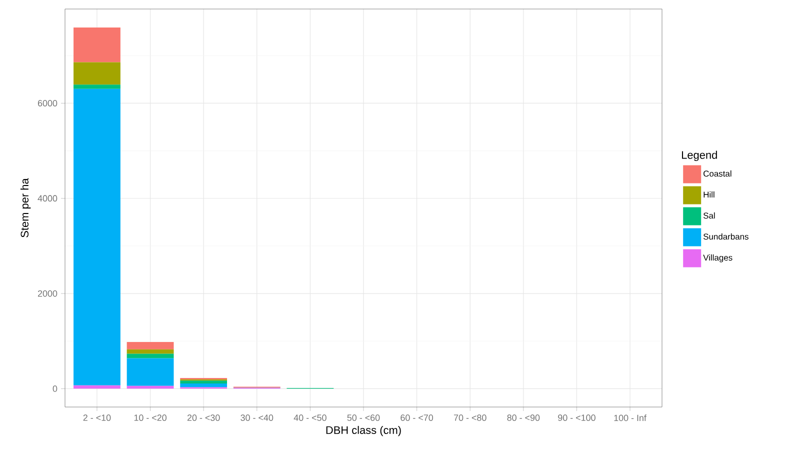 The height and width of the screenshot is (462, 791). What do you see at coordinates (257, 417) in the screenshot?
I see `x-tick-label: 30 - <40` at bounding box center [257, 417].